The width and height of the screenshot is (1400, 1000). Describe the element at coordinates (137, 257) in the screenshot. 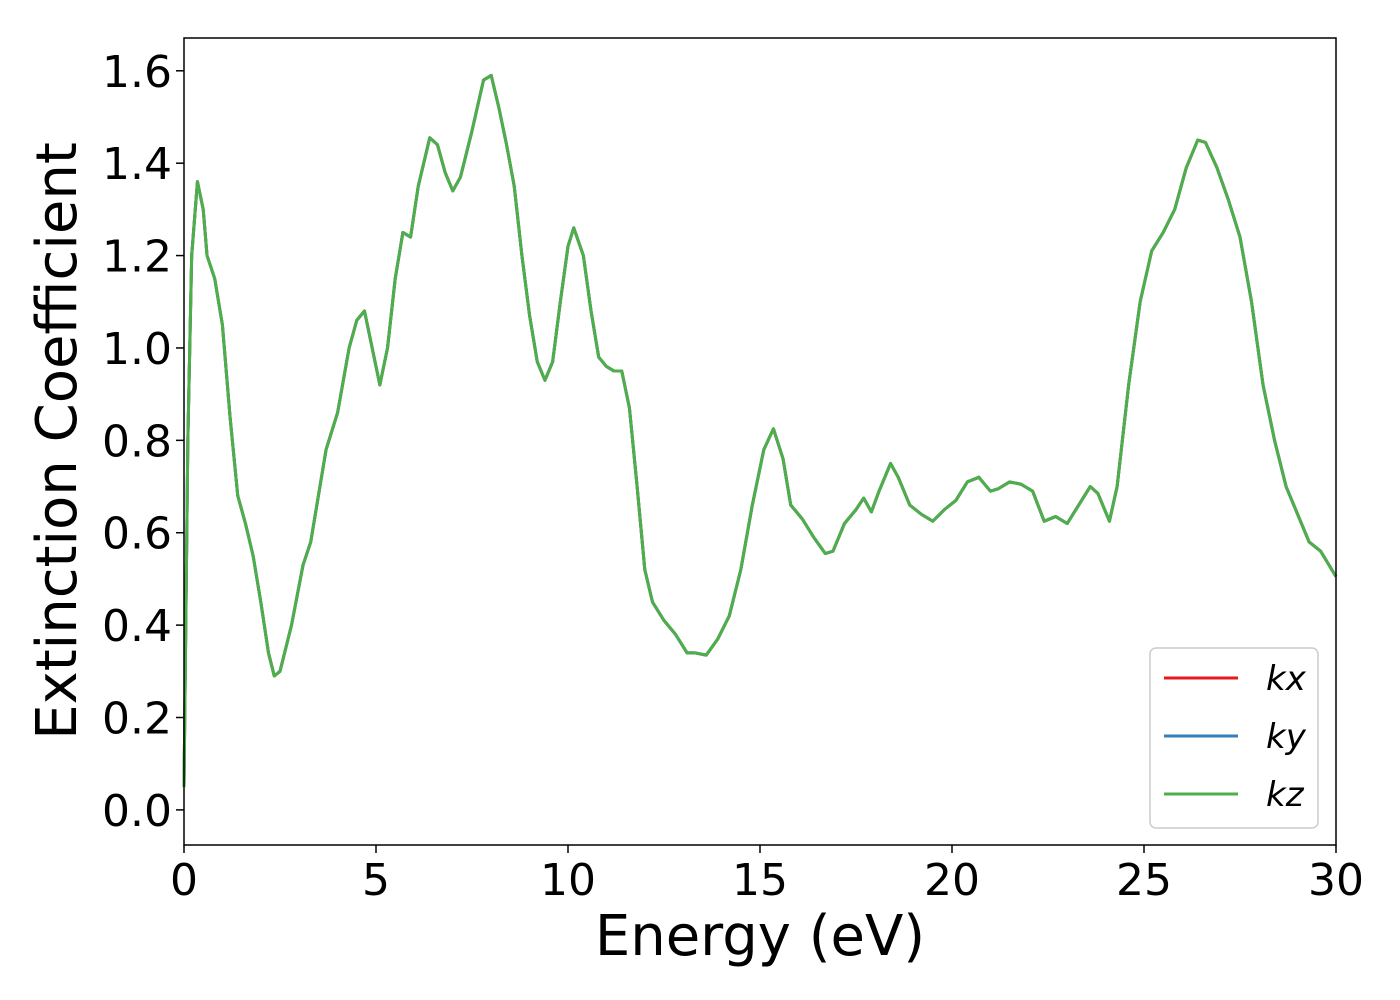

I see `y-tick-label: 1.2` at that location.